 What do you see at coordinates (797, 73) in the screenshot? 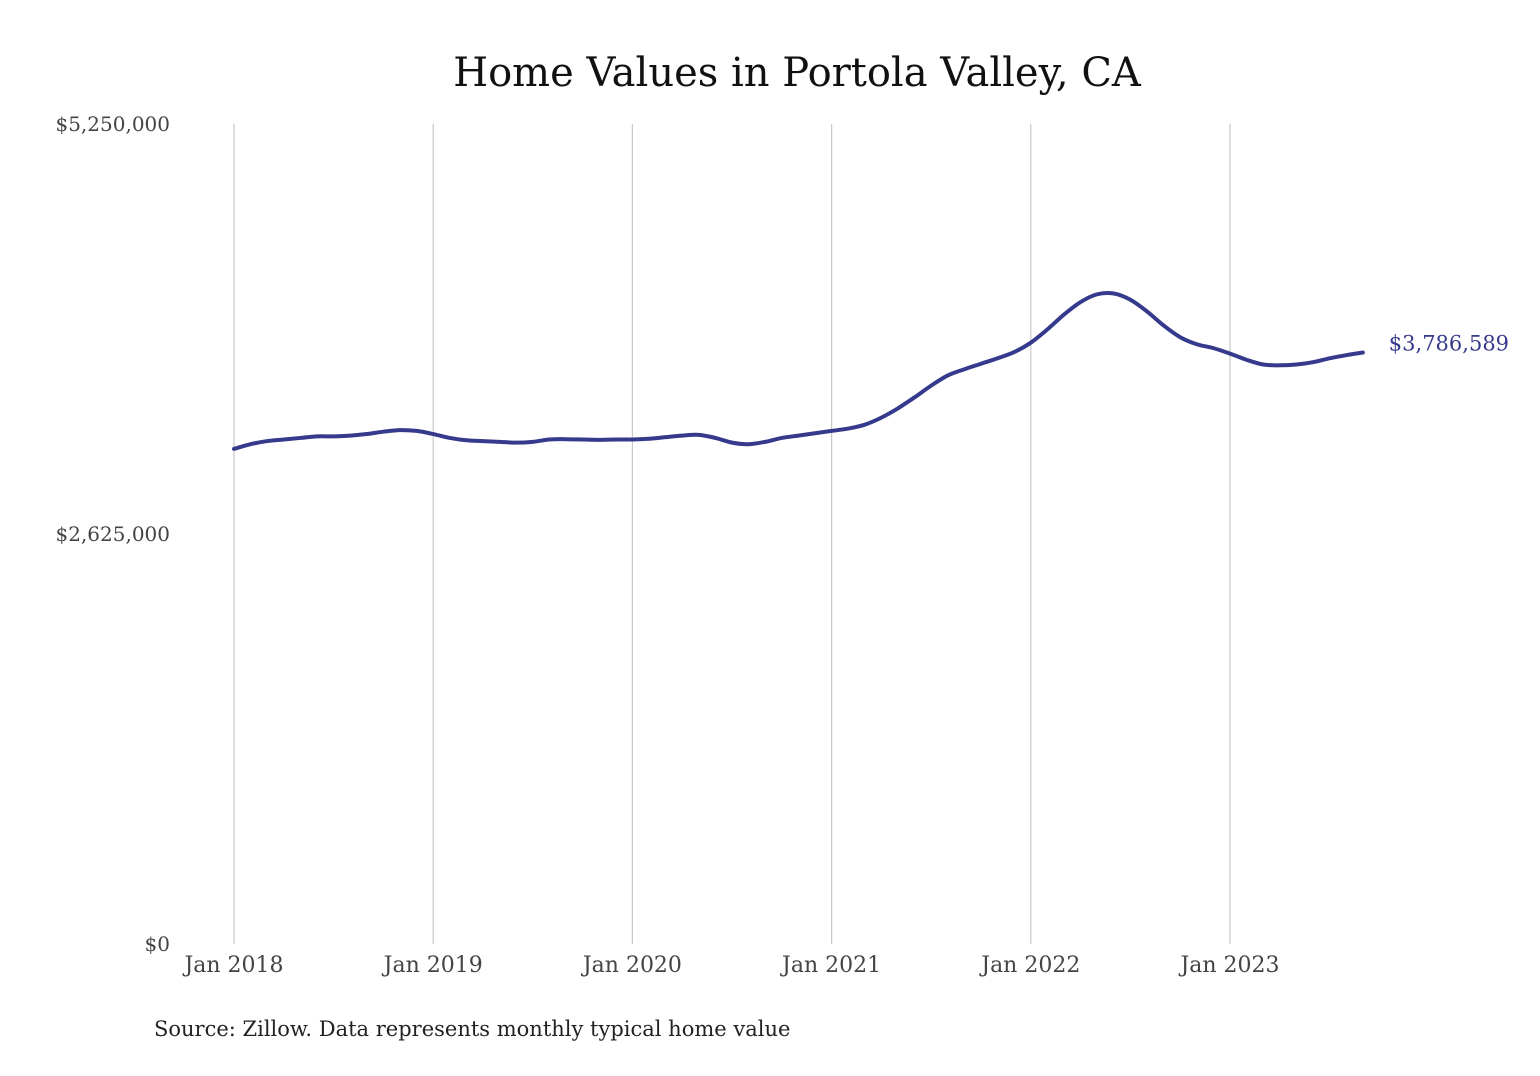
I see `chart-title: Home Values in Portola Valley, CA` at bounding box center [797, 73].